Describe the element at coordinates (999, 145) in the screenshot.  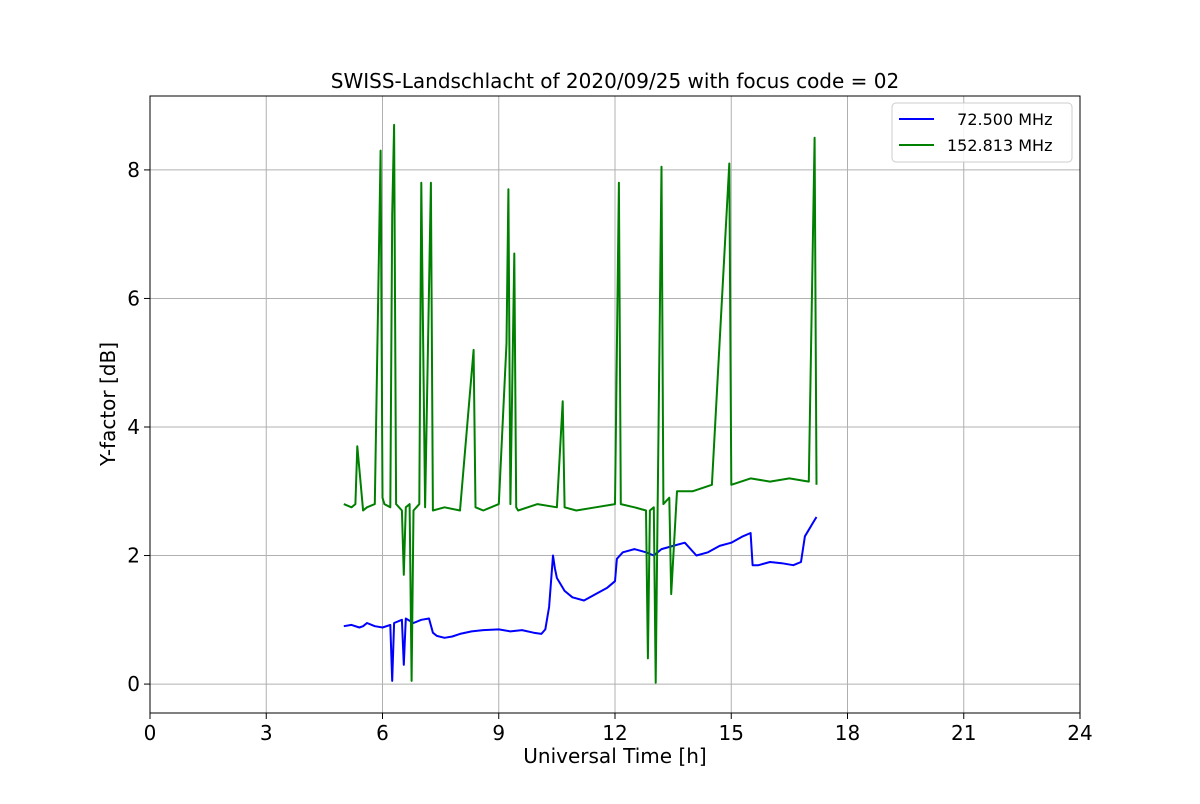
I see `legend-label-152mhz: 152.813 MHz` at that location.